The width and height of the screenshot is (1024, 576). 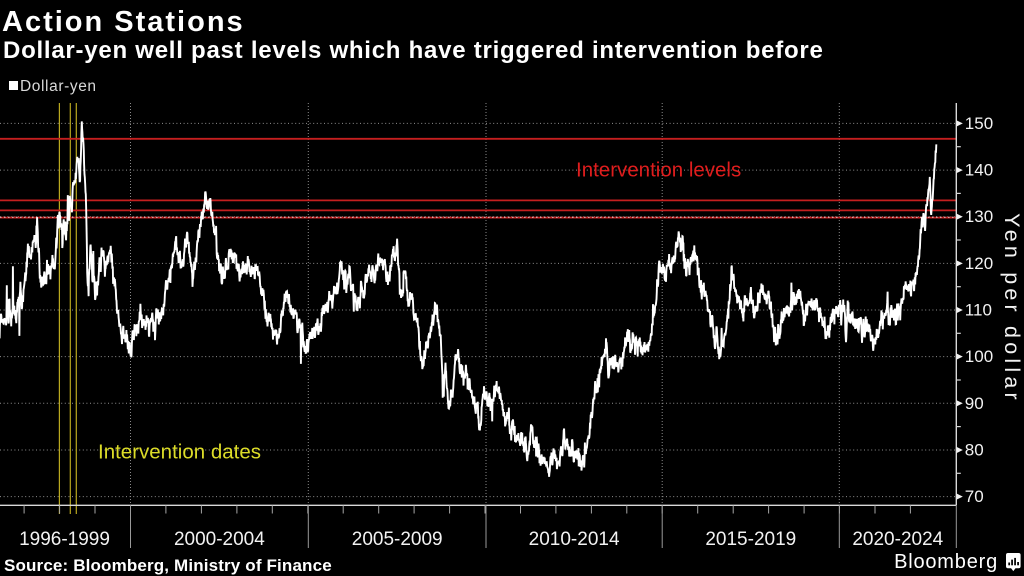 I want to click on svg-text: 2020-2024, so click(x=897, y=539).